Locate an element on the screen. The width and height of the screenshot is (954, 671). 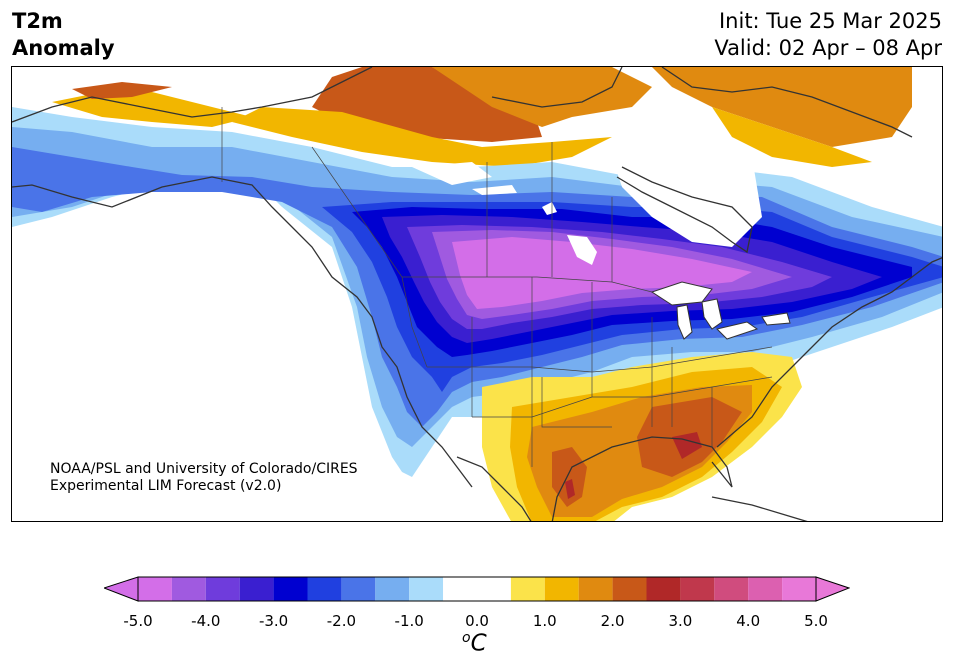
colorbar-extend-high is located at coordinates (832, 589).